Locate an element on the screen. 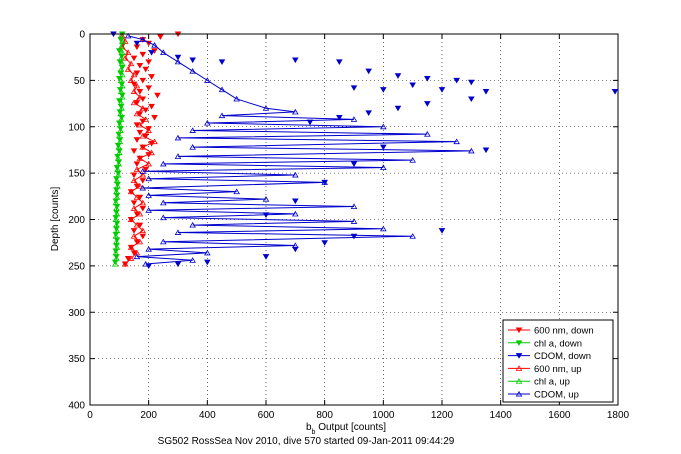 This screenshot has height=454, width=681. y-tick-label: 350 is located at coordinates (76, 359).